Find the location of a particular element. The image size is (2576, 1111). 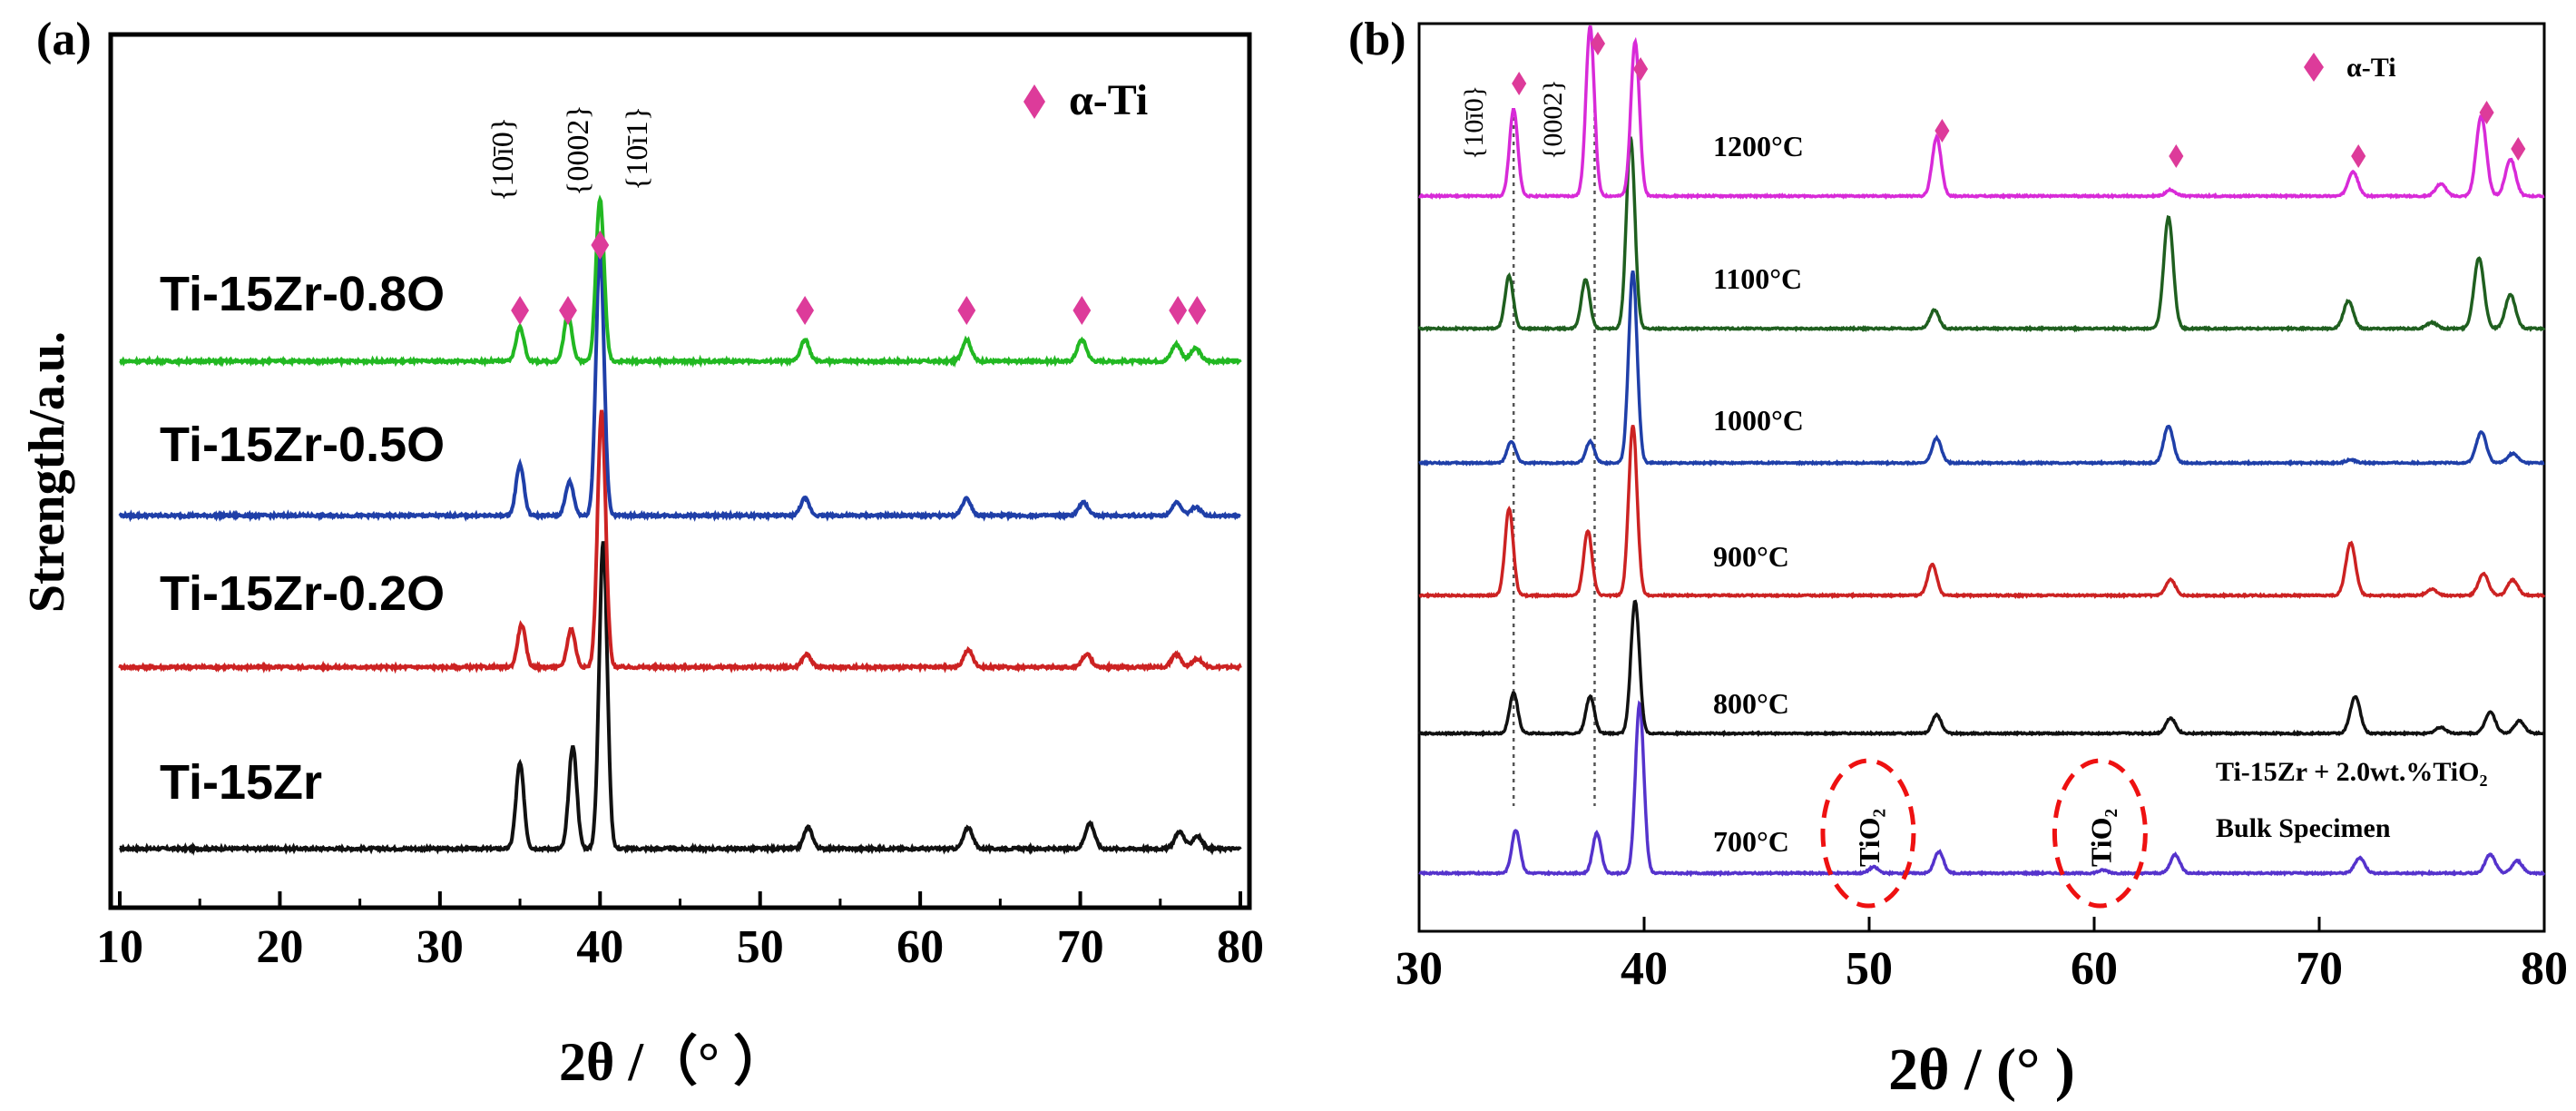

panel-a-x-axis-title: 2θ /（° ） is located at coordinates (673, 1061).